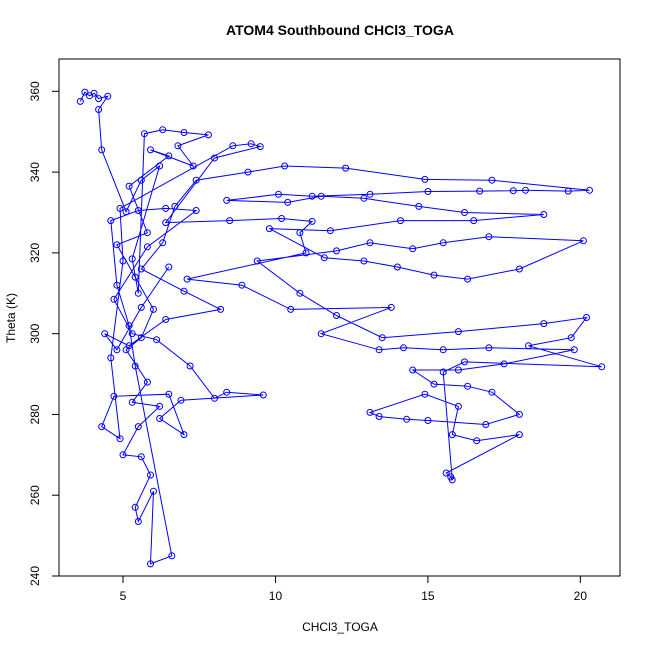 This screenshot has width=650, height=650. I want to click on x-tick-label: 20, so click(581, 596).